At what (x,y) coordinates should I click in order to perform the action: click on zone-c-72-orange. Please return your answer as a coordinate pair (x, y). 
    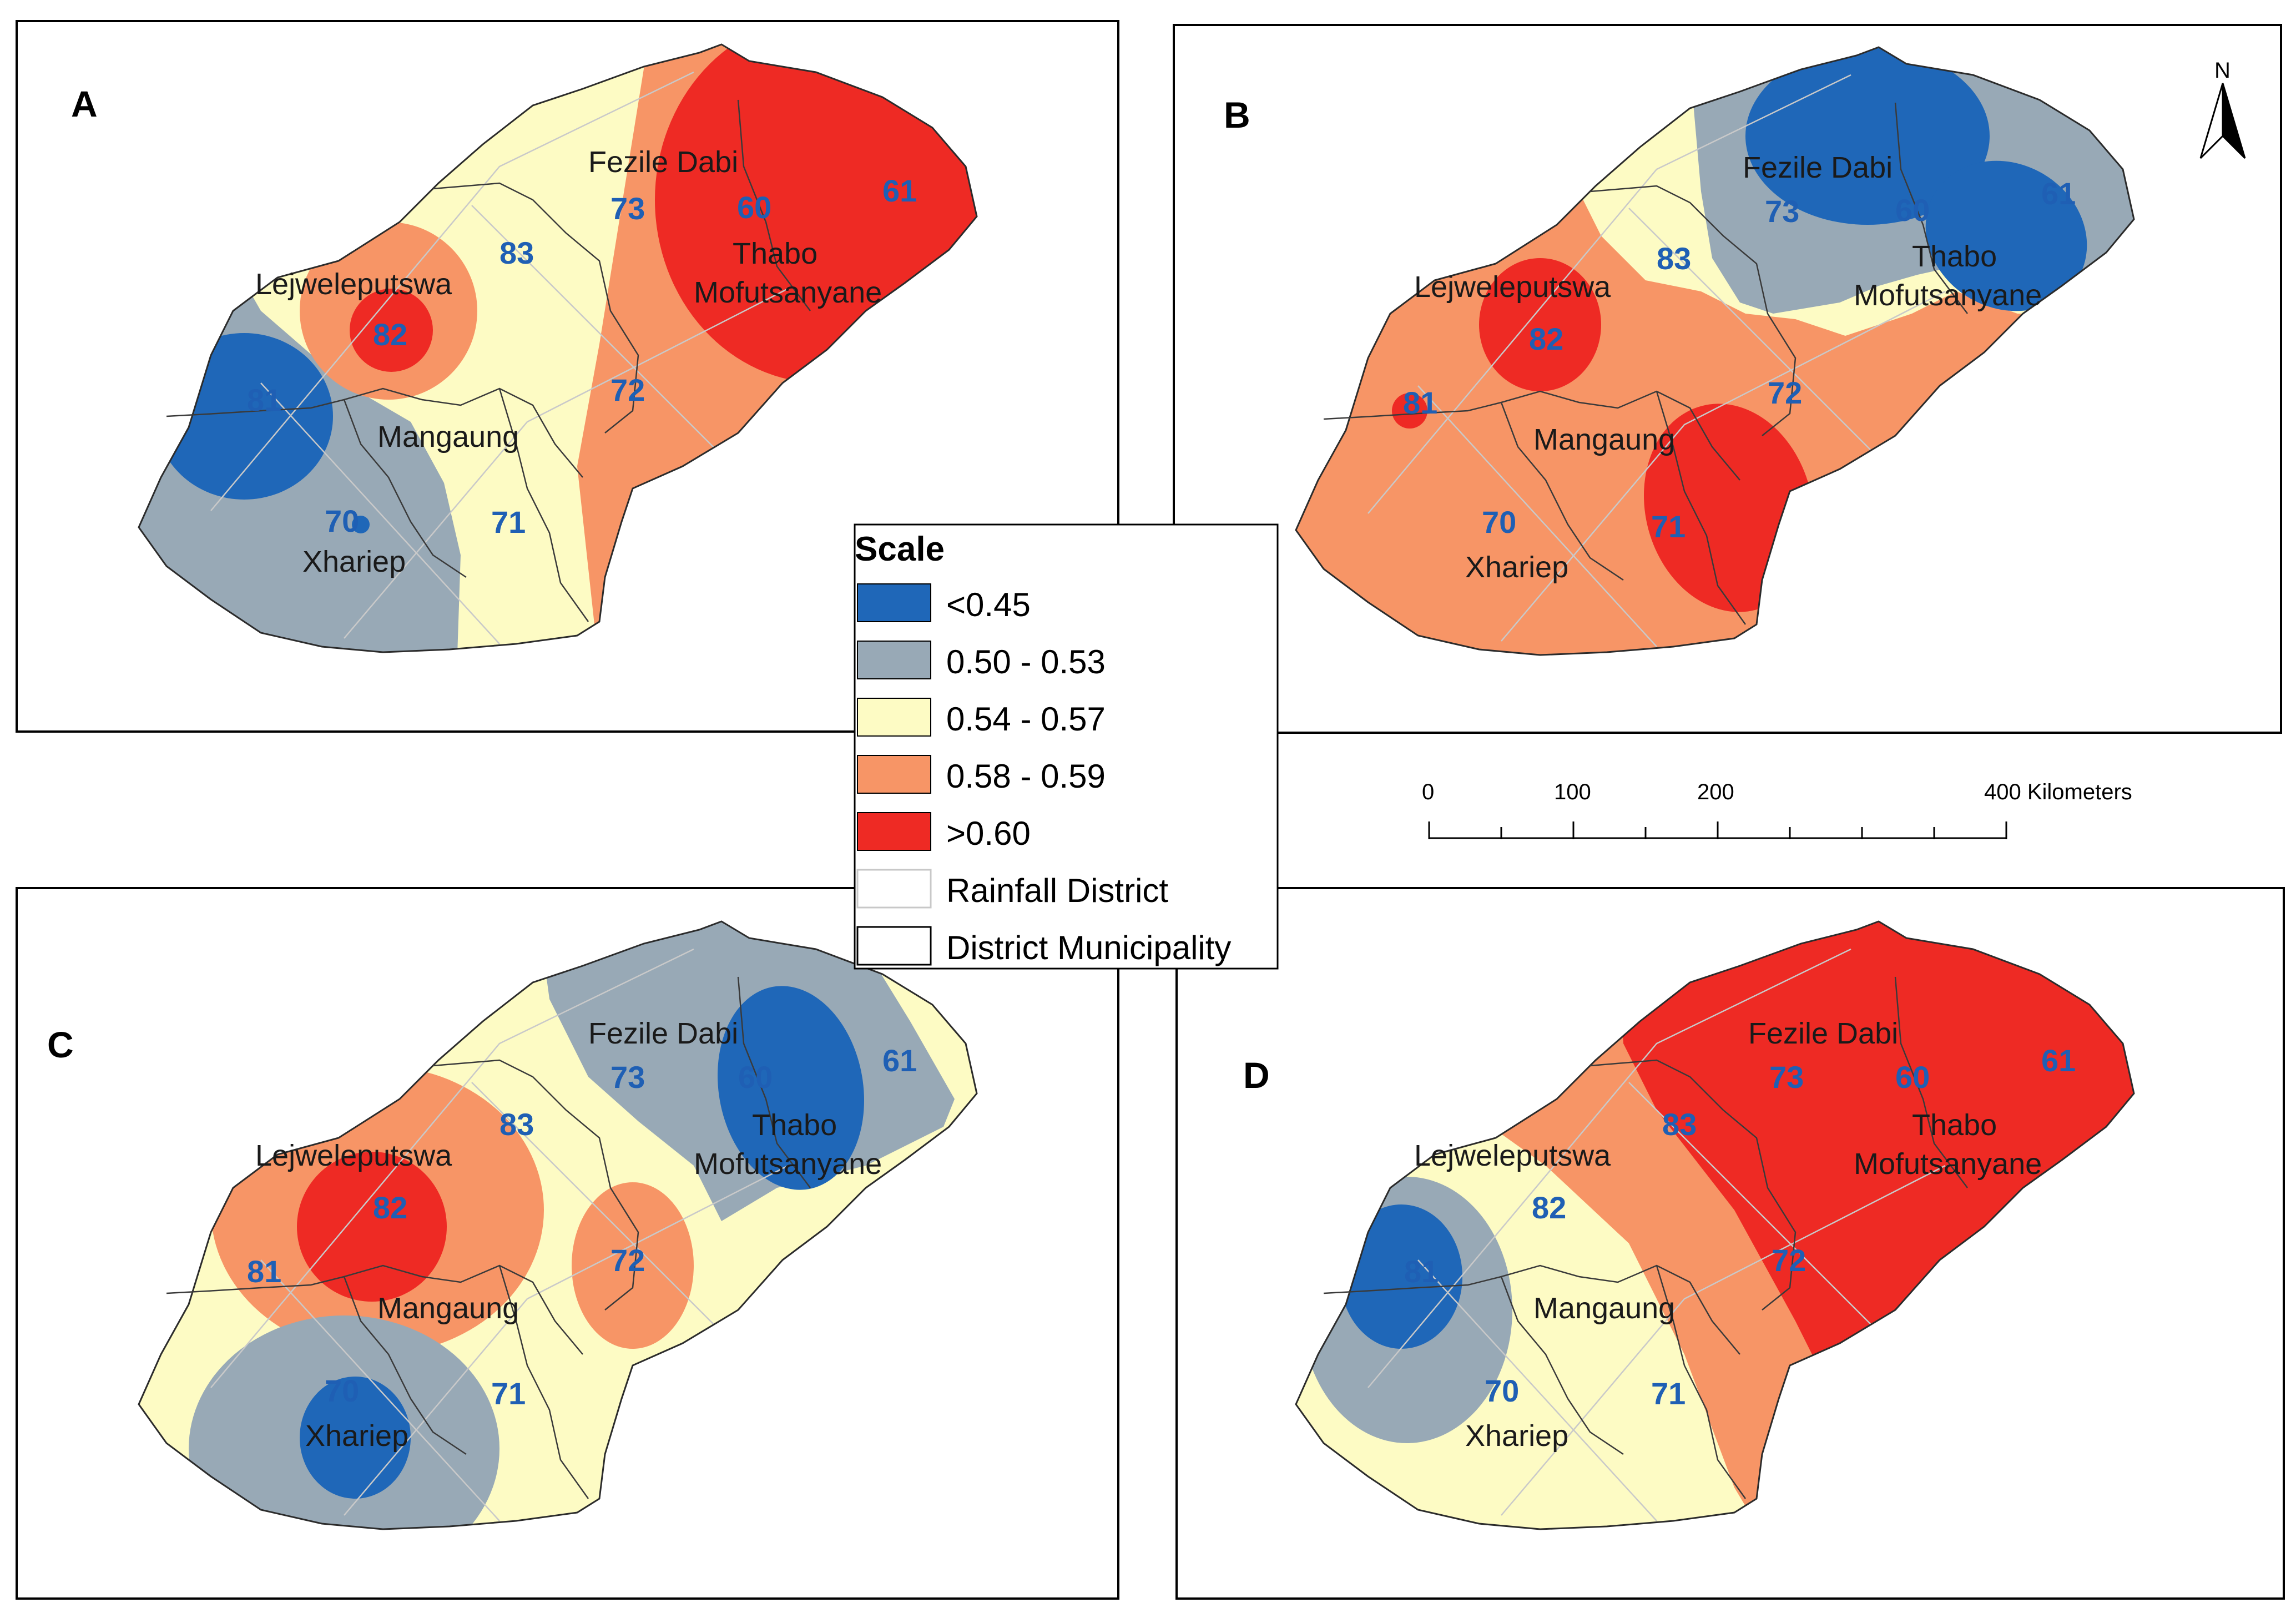
    Looking at the image, I should click on (633, 1265).